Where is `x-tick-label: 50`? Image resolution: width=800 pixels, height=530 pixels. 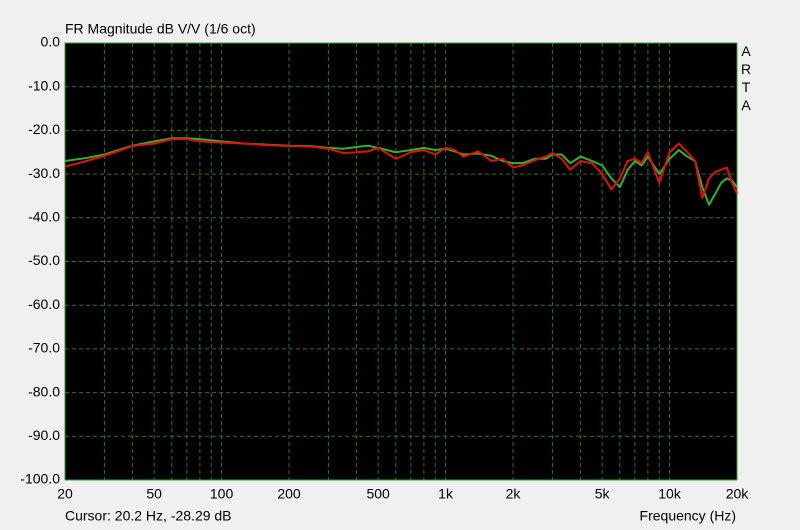
x-tick-label: 50 is located at coordinates (154, 494).